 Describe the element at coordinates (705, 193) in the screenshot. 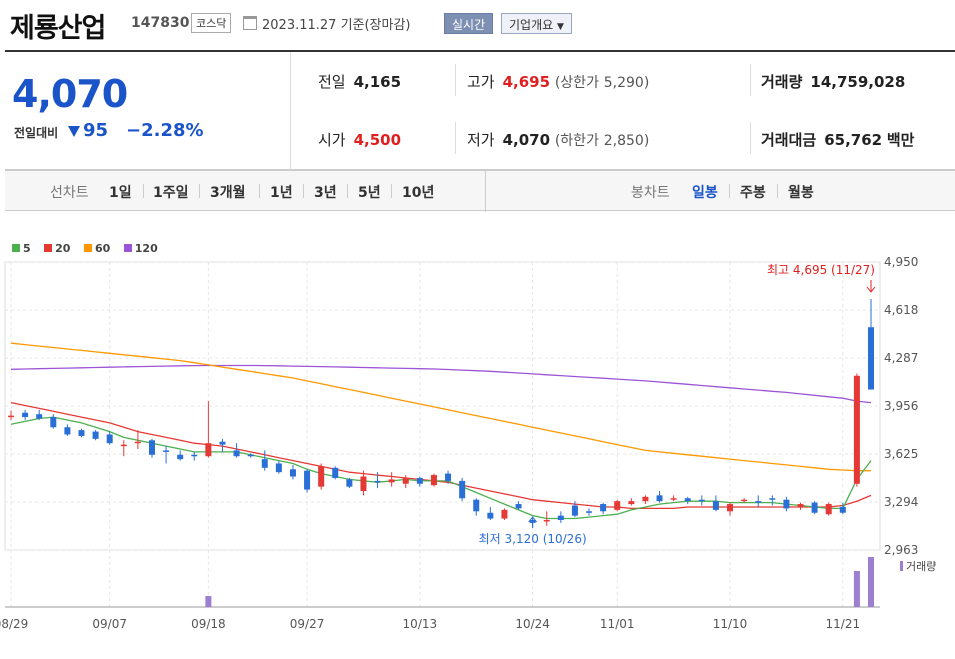

I see `tab-daily: 일봉` at that location.